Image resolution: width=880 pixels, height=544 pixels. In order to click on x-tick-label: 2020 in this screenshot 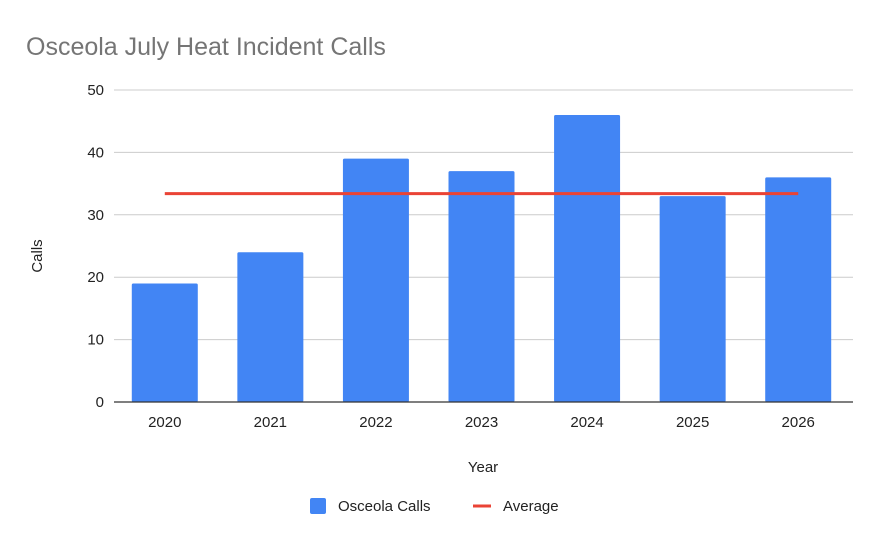, I will do `click(164, 422)`.